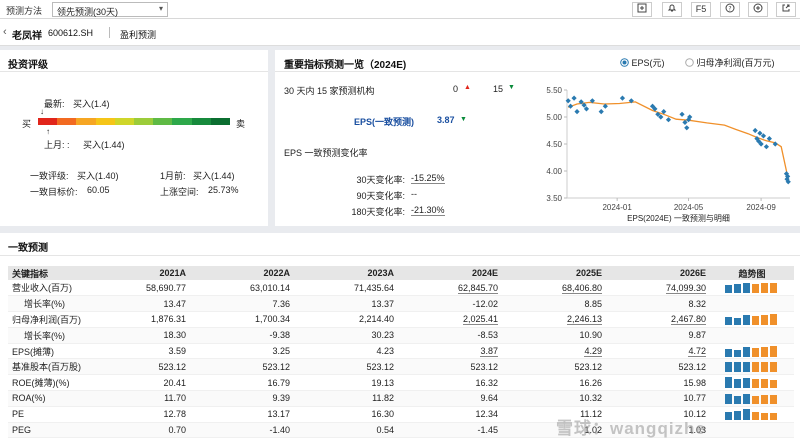 The width and height of the screenshot is (800, 448). Describe the element at coordinates (346, 304) in the screenshot. I see `table-cell: 13.37` at that location.